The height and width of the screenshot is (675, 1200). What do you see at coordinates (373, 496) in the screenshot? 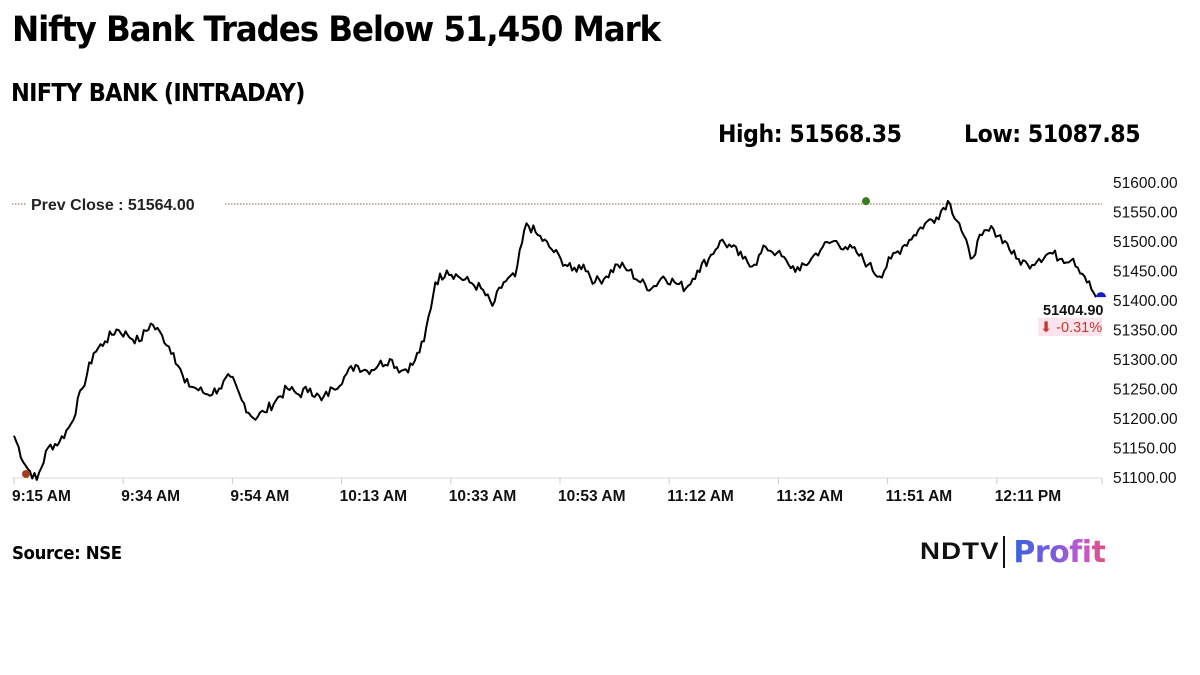
I see `x-tick-label: 10:13 AM` at bounding box center [373, 496].